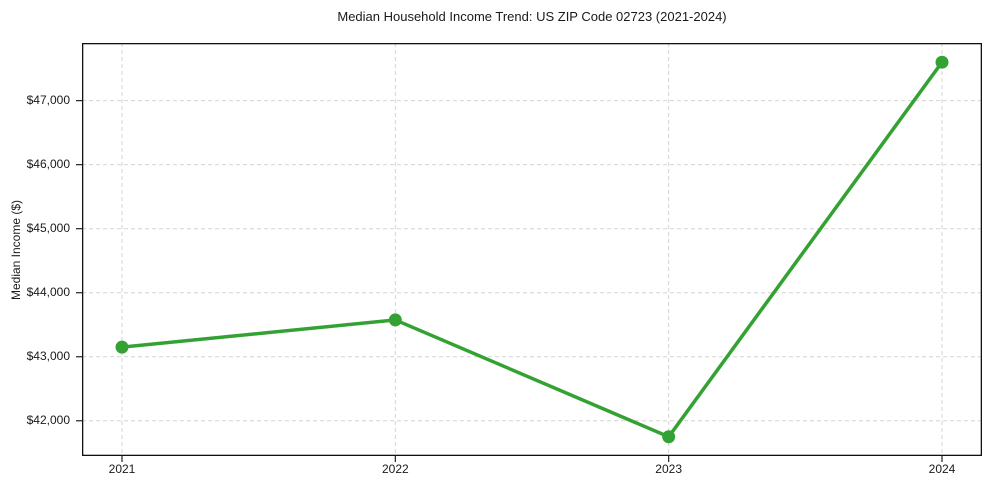  Describe the element at coordinates (122, 469) in the screenshot. I see `x-tick-label: 2021` at that location.